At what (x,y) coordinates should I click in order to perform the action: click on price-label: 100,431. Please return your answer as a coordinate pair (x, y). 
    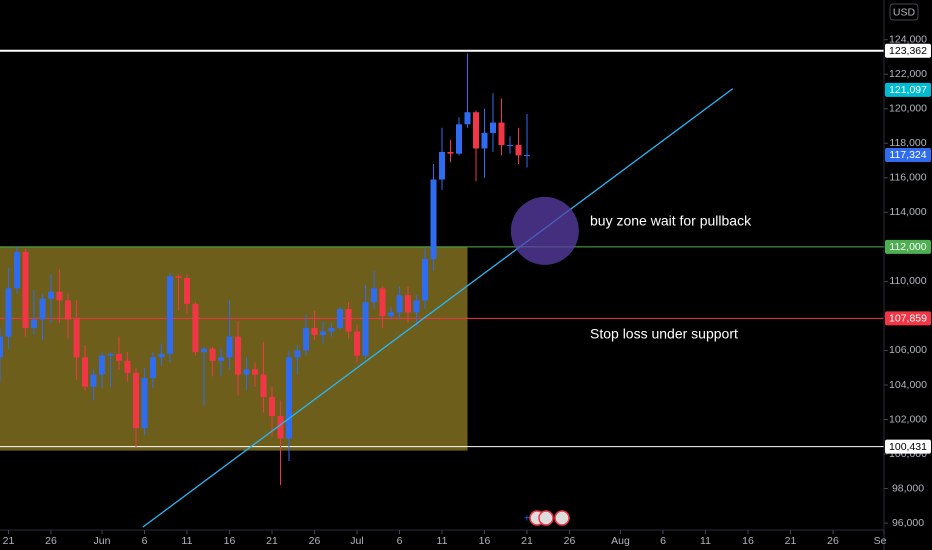
    Looking at the image, I should click on (908, 447).